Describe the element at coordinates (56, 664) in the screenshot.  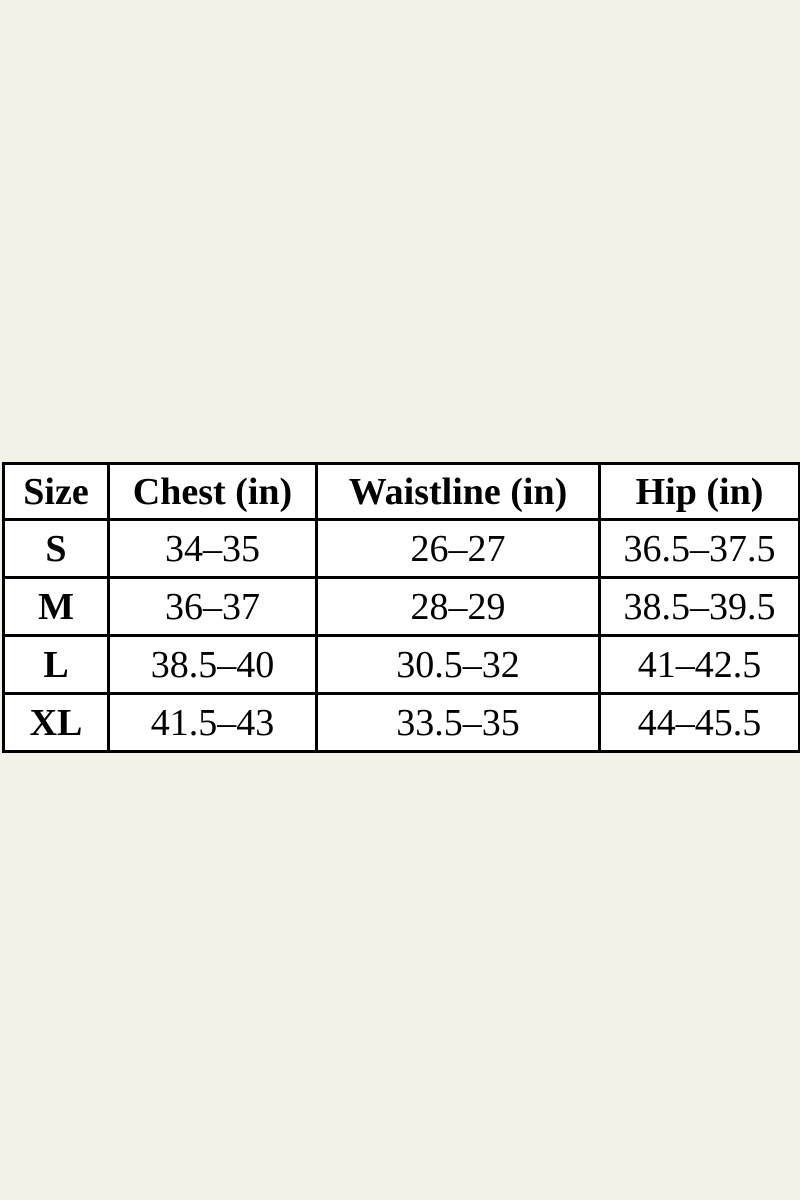
I see `row-label-l: L` at that location.